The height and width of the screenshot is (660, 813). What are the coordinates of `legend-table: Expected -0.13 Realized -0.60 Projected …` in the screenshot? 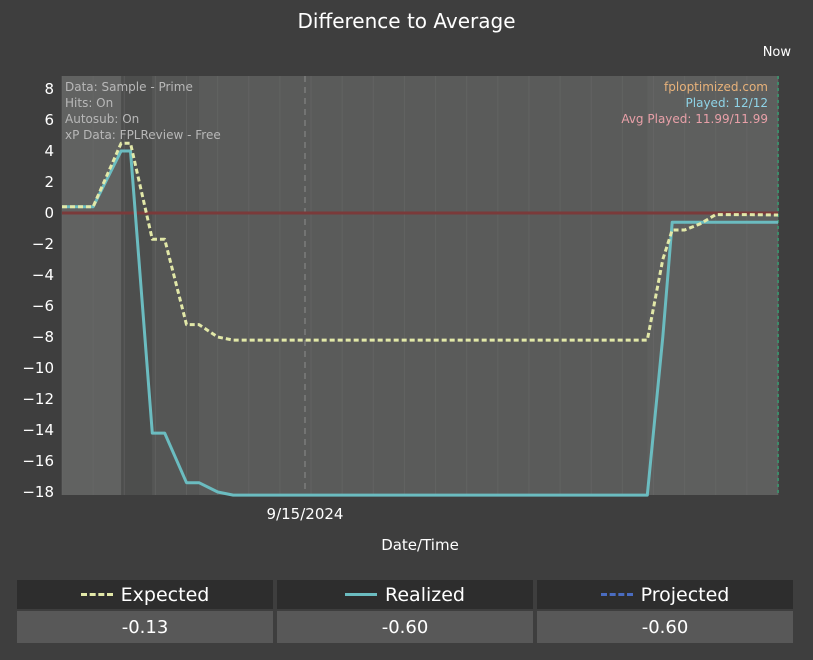 It's located at (405, 611).